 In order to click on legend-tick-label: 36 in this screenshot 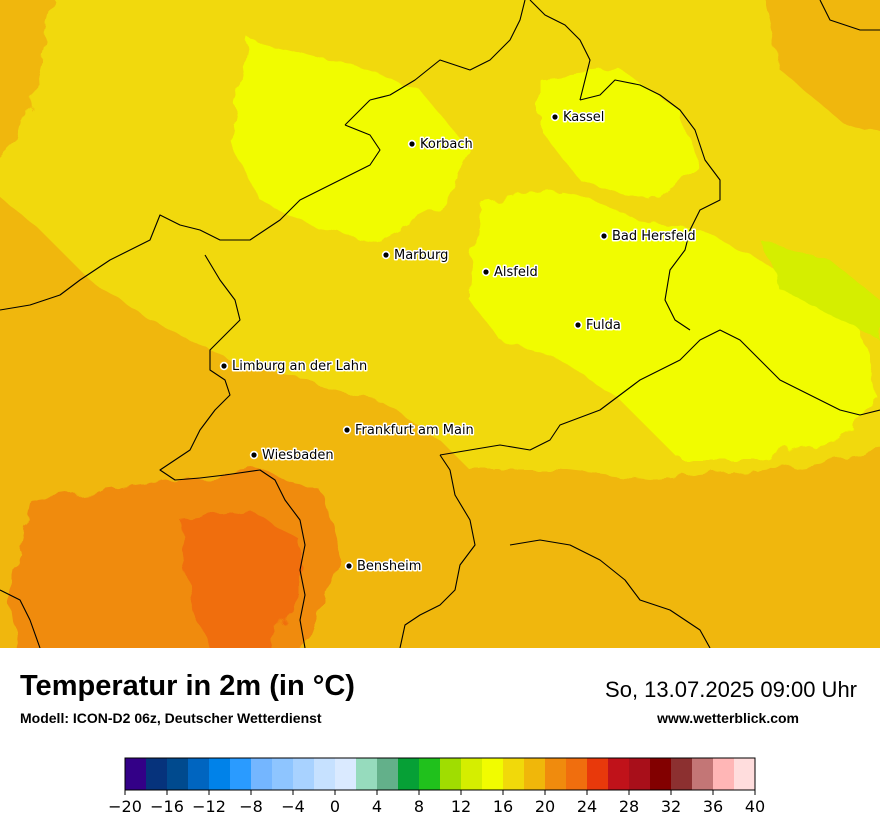, I will do `click(713, 806)`.